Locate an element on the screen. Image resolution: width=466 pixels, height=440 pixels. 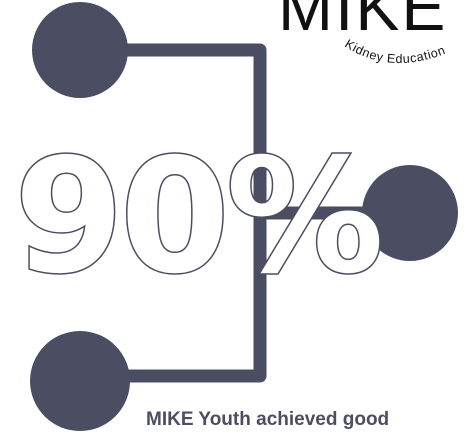
caption-text: MIKE Youth achieved good is located at coordinates (268, 419).